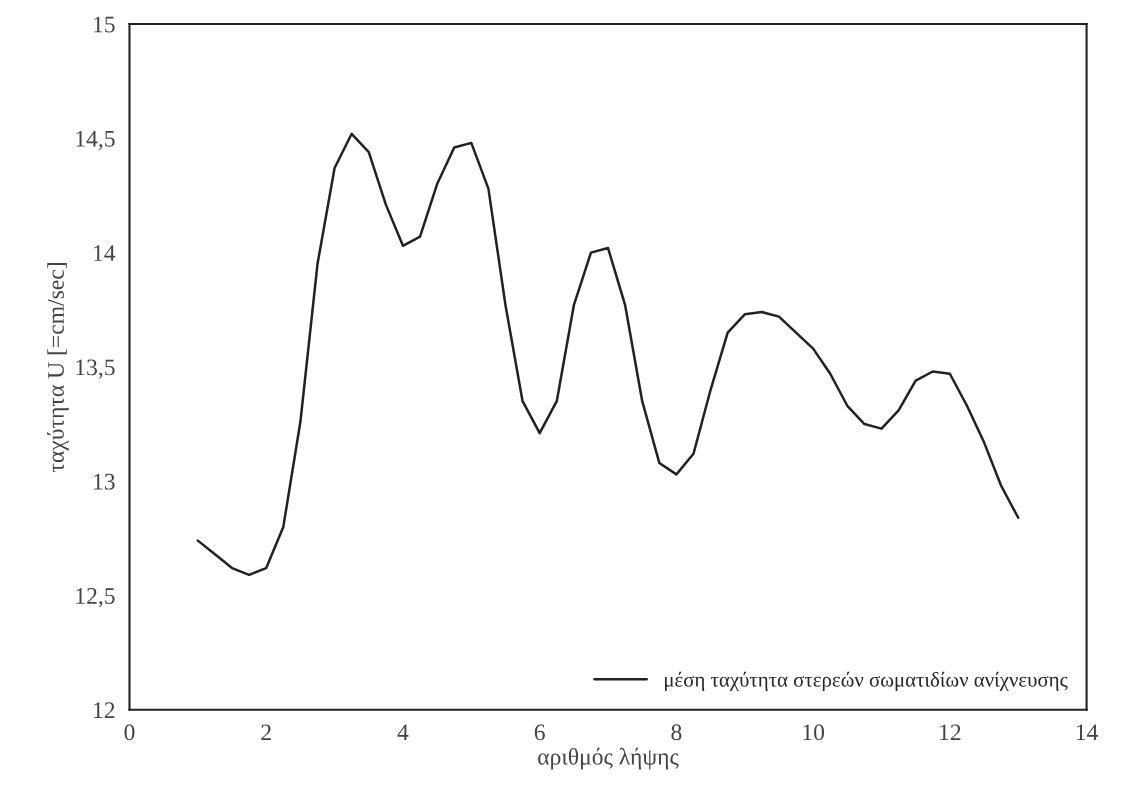 This screenshot has height=802, width=1126. What do you see at coordinates (104, 24) in the screenshot?
I see `y-tick-label: 15` at bounding box center [104, 24].